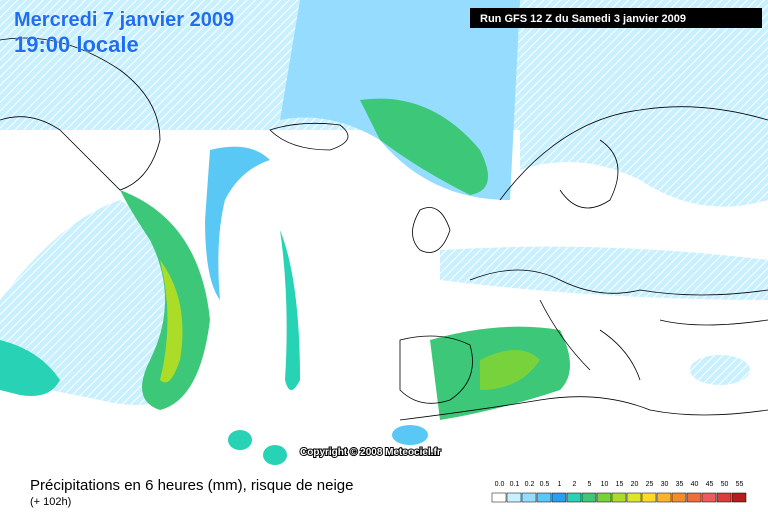  Describe the element at coordinates (545, 484) in the screenshot. I see `legend-label: 0.5` at that location.